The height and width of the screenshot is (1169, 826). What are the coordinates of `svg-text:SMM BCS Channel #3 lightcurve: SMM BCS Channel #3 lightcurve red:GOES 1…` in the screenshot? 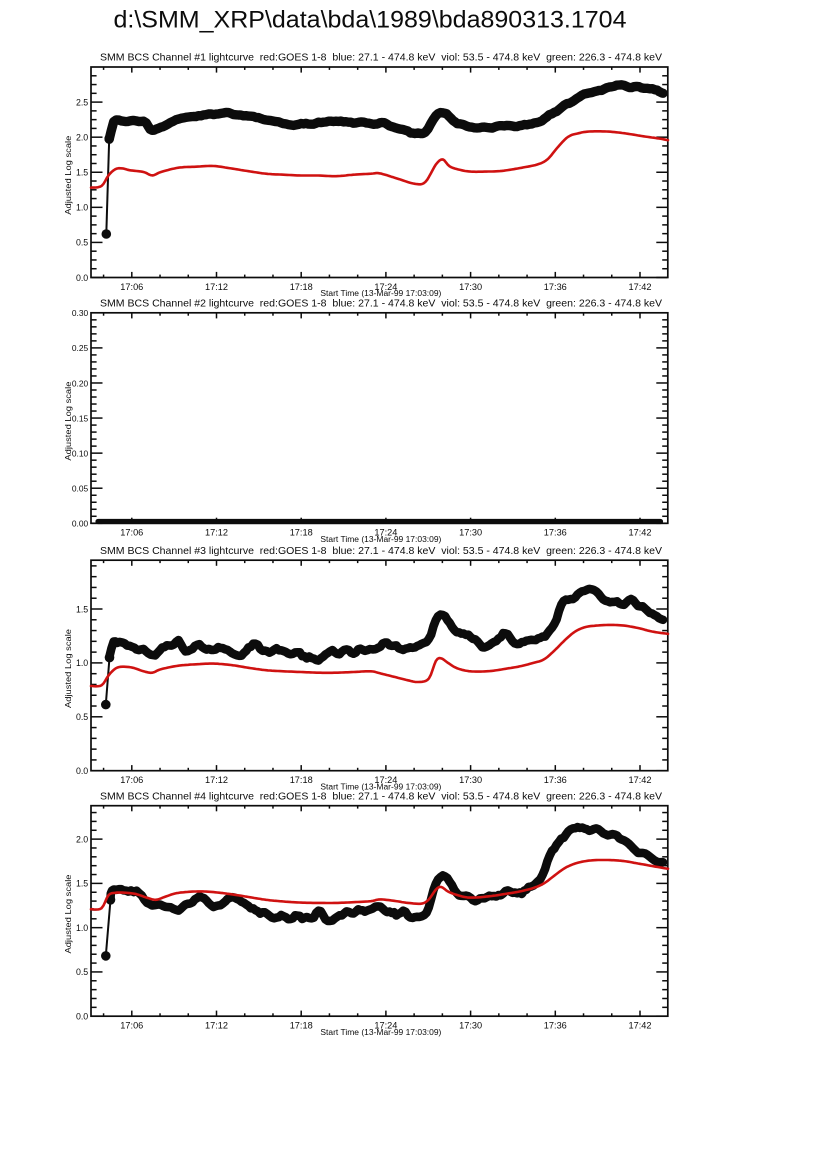 It's located at (381, 551).